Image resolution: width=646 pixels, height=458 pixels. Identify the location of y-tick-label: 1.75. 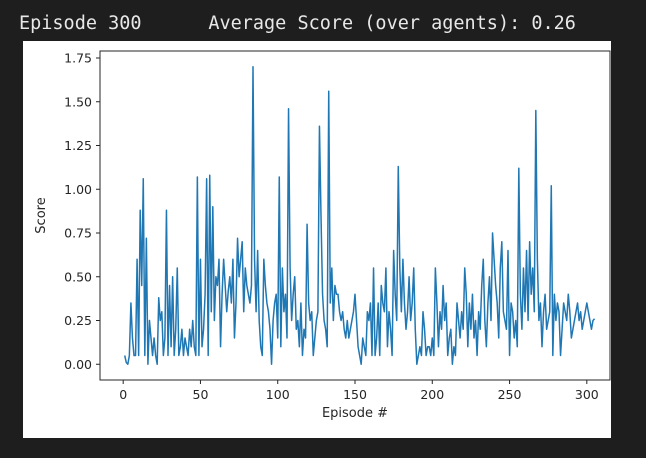
(78, 58).